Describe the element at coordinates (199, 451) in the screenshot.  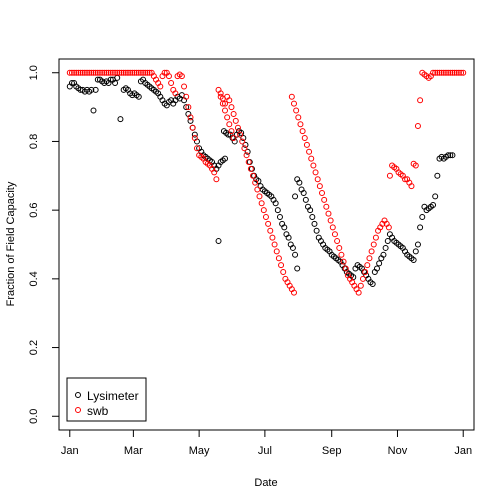
I see `x-tick-label: May` at that location.